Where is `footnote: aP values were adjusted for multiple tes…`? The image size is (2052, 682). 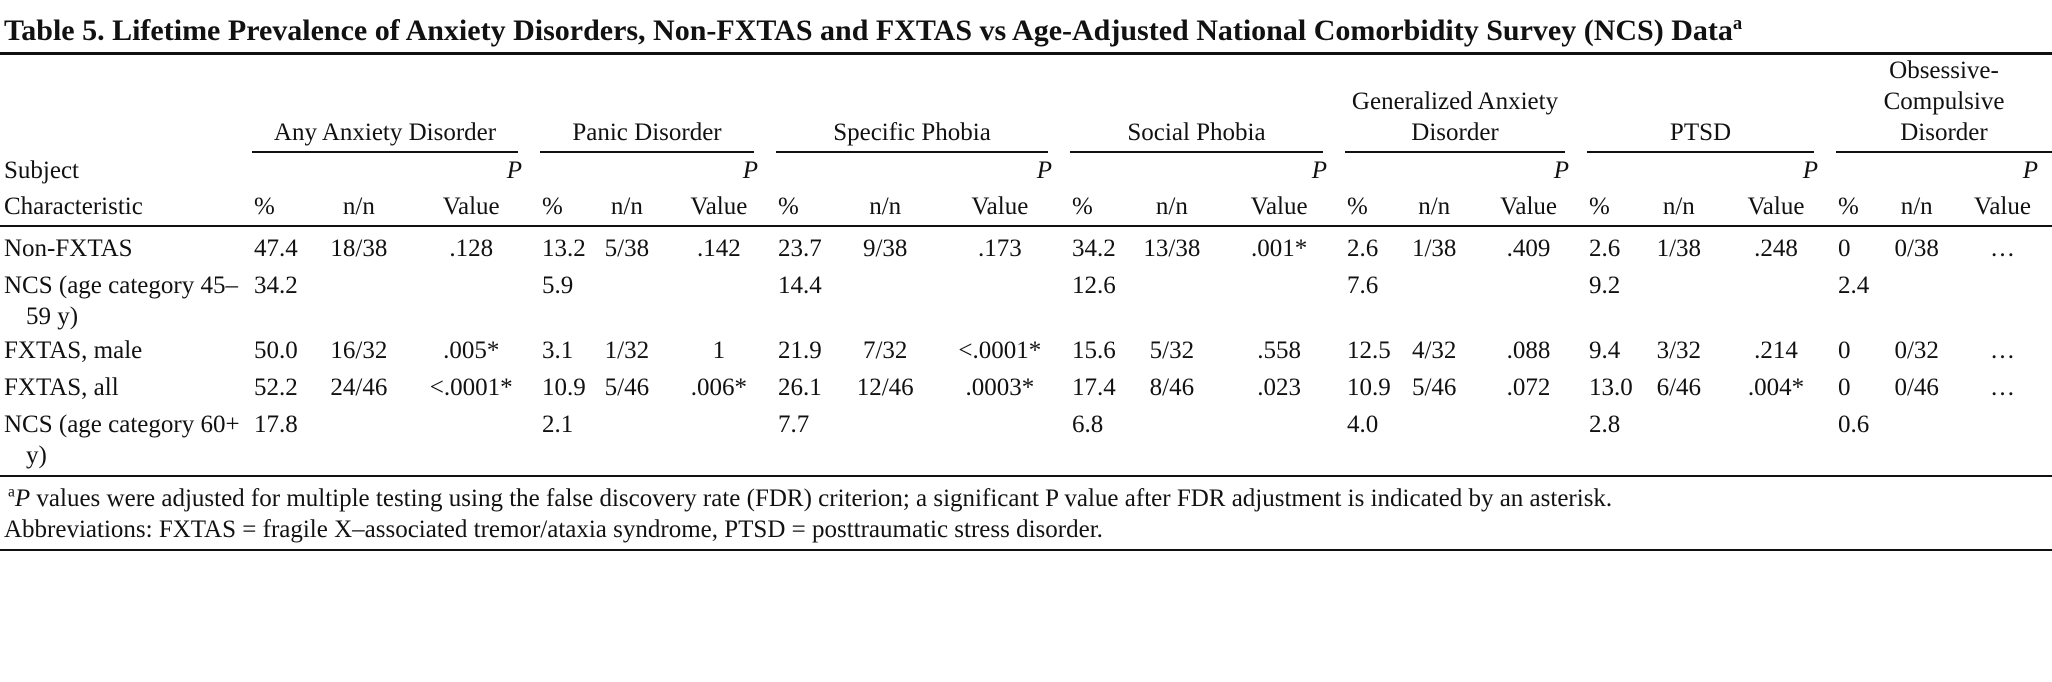
footnote: aP values were adjusted for multiple tes… is located at coordinates (1026, 498).